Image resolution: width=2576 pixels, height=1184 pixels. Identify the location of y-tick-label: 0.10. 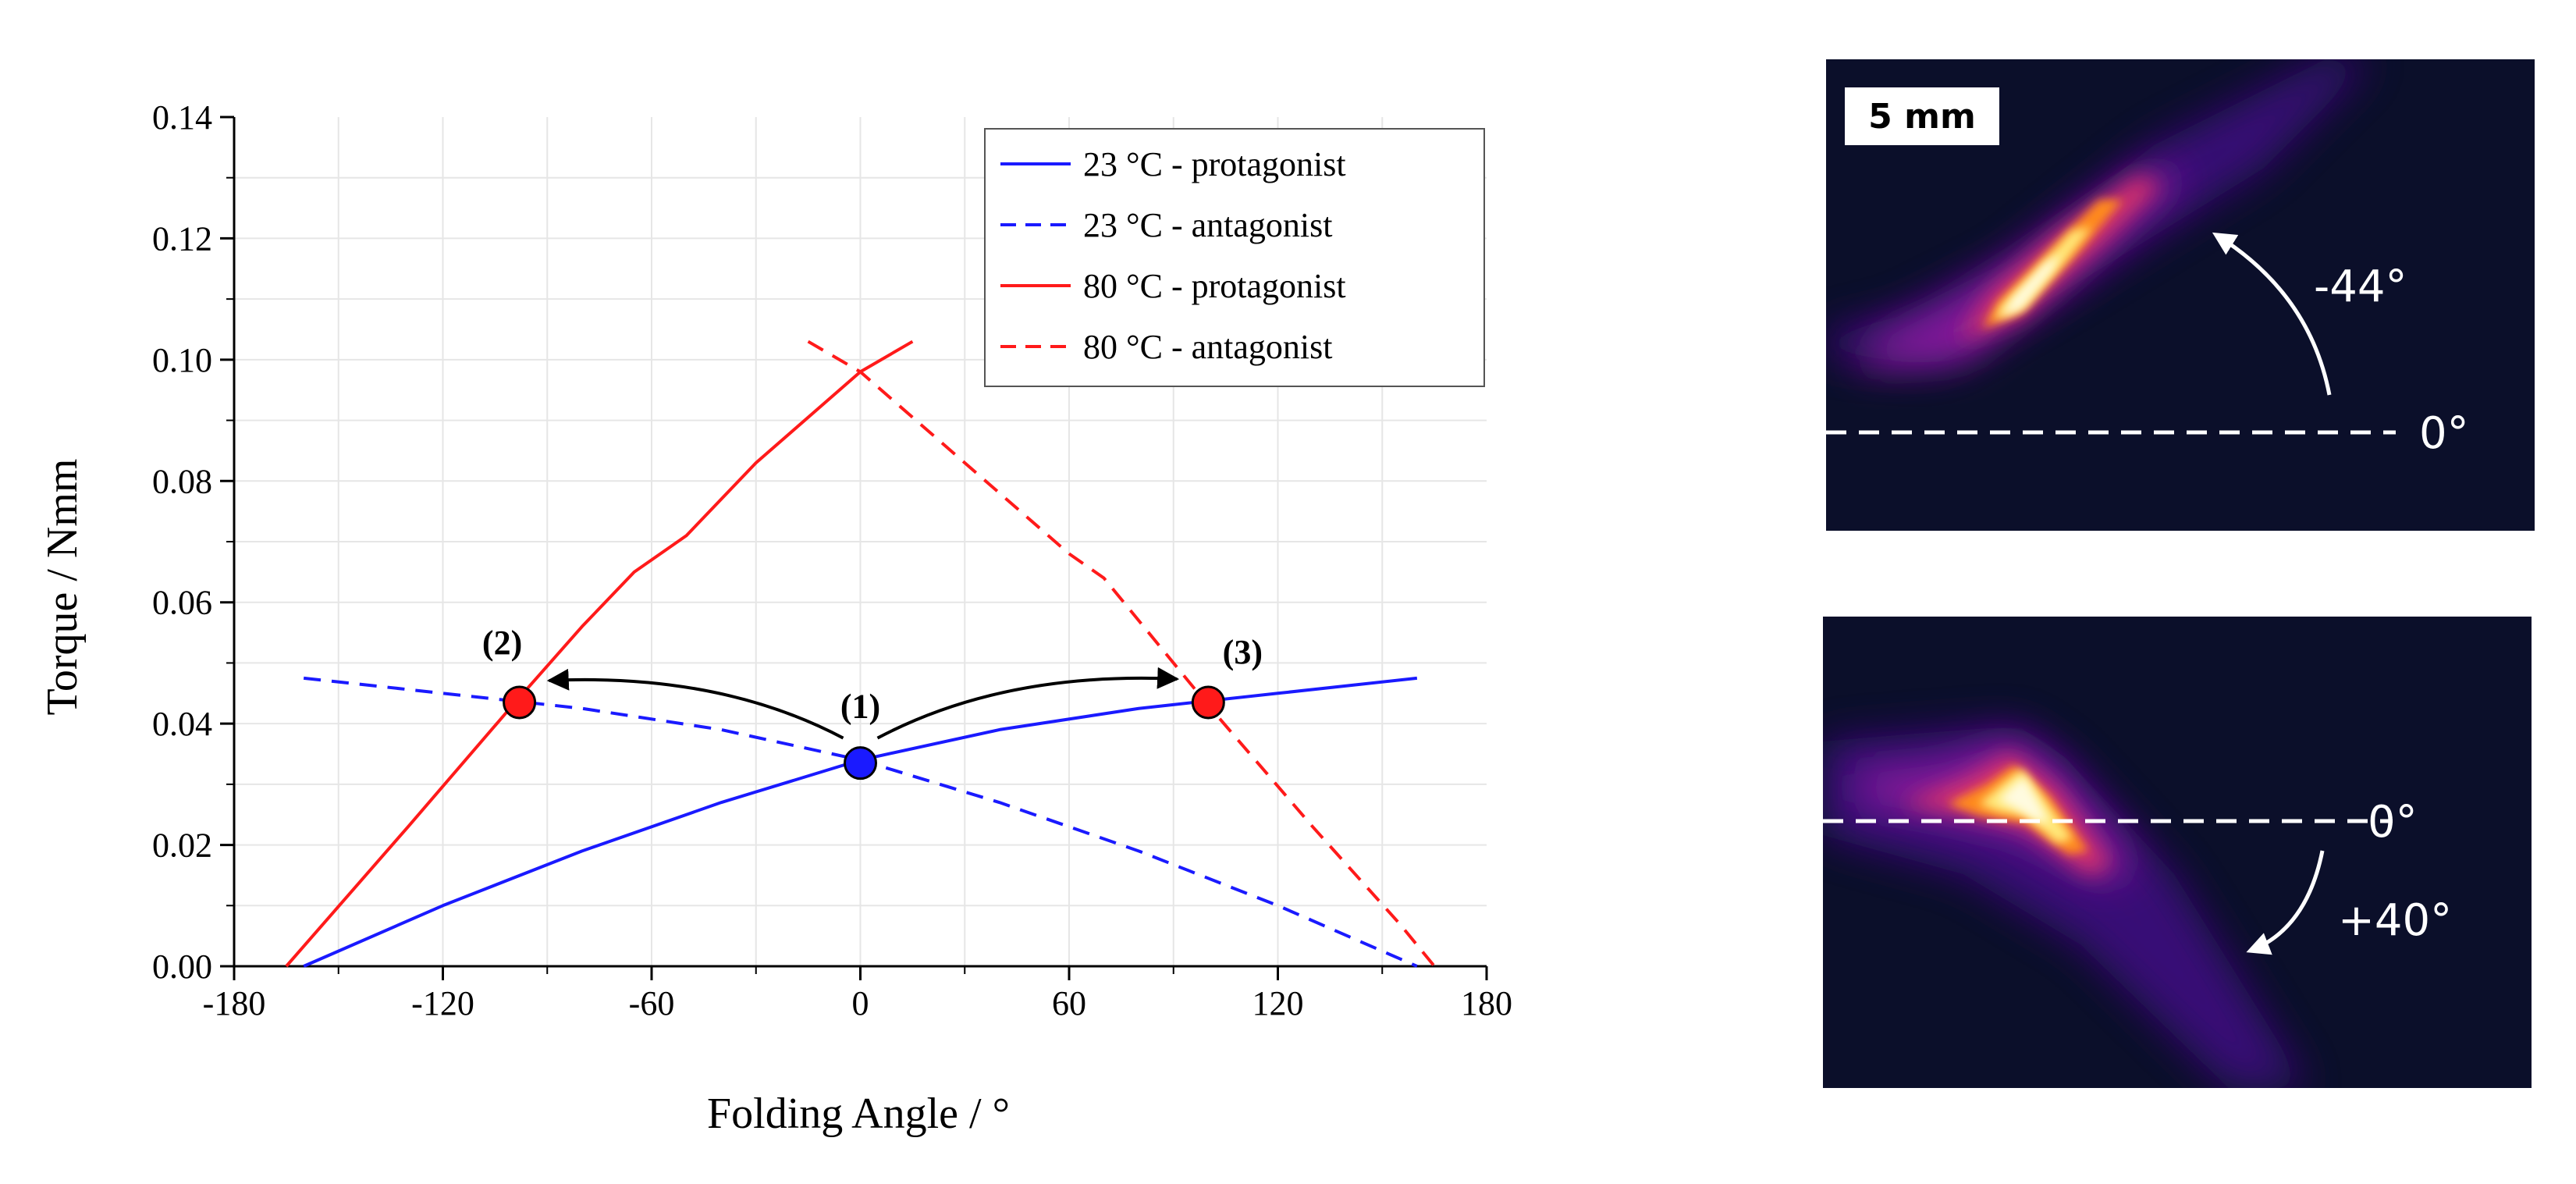
(182, 360).